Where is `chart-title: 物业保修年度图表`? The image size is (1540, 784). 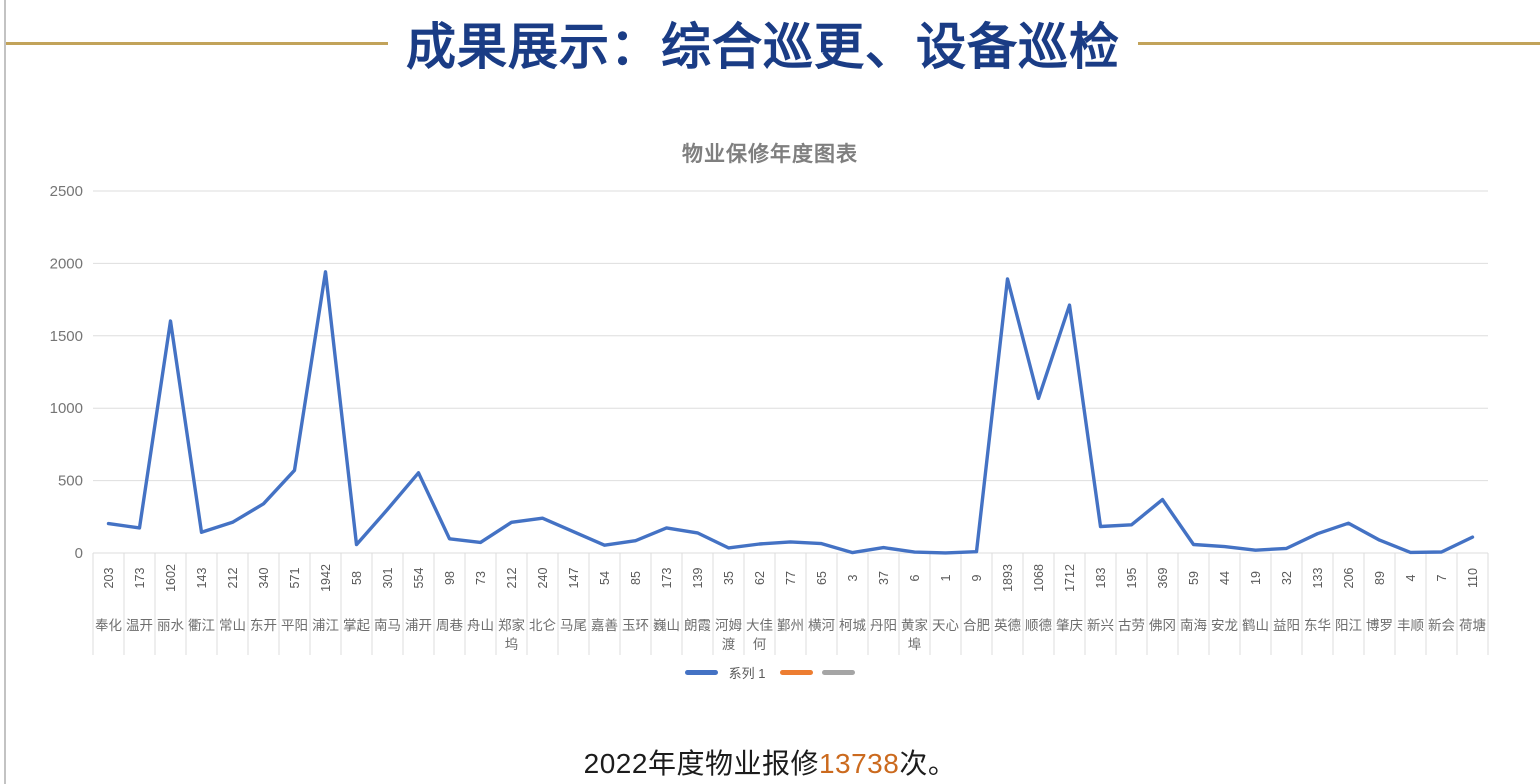 chart-title: 物业保修年度图表 is located at coordinates (770, 154).